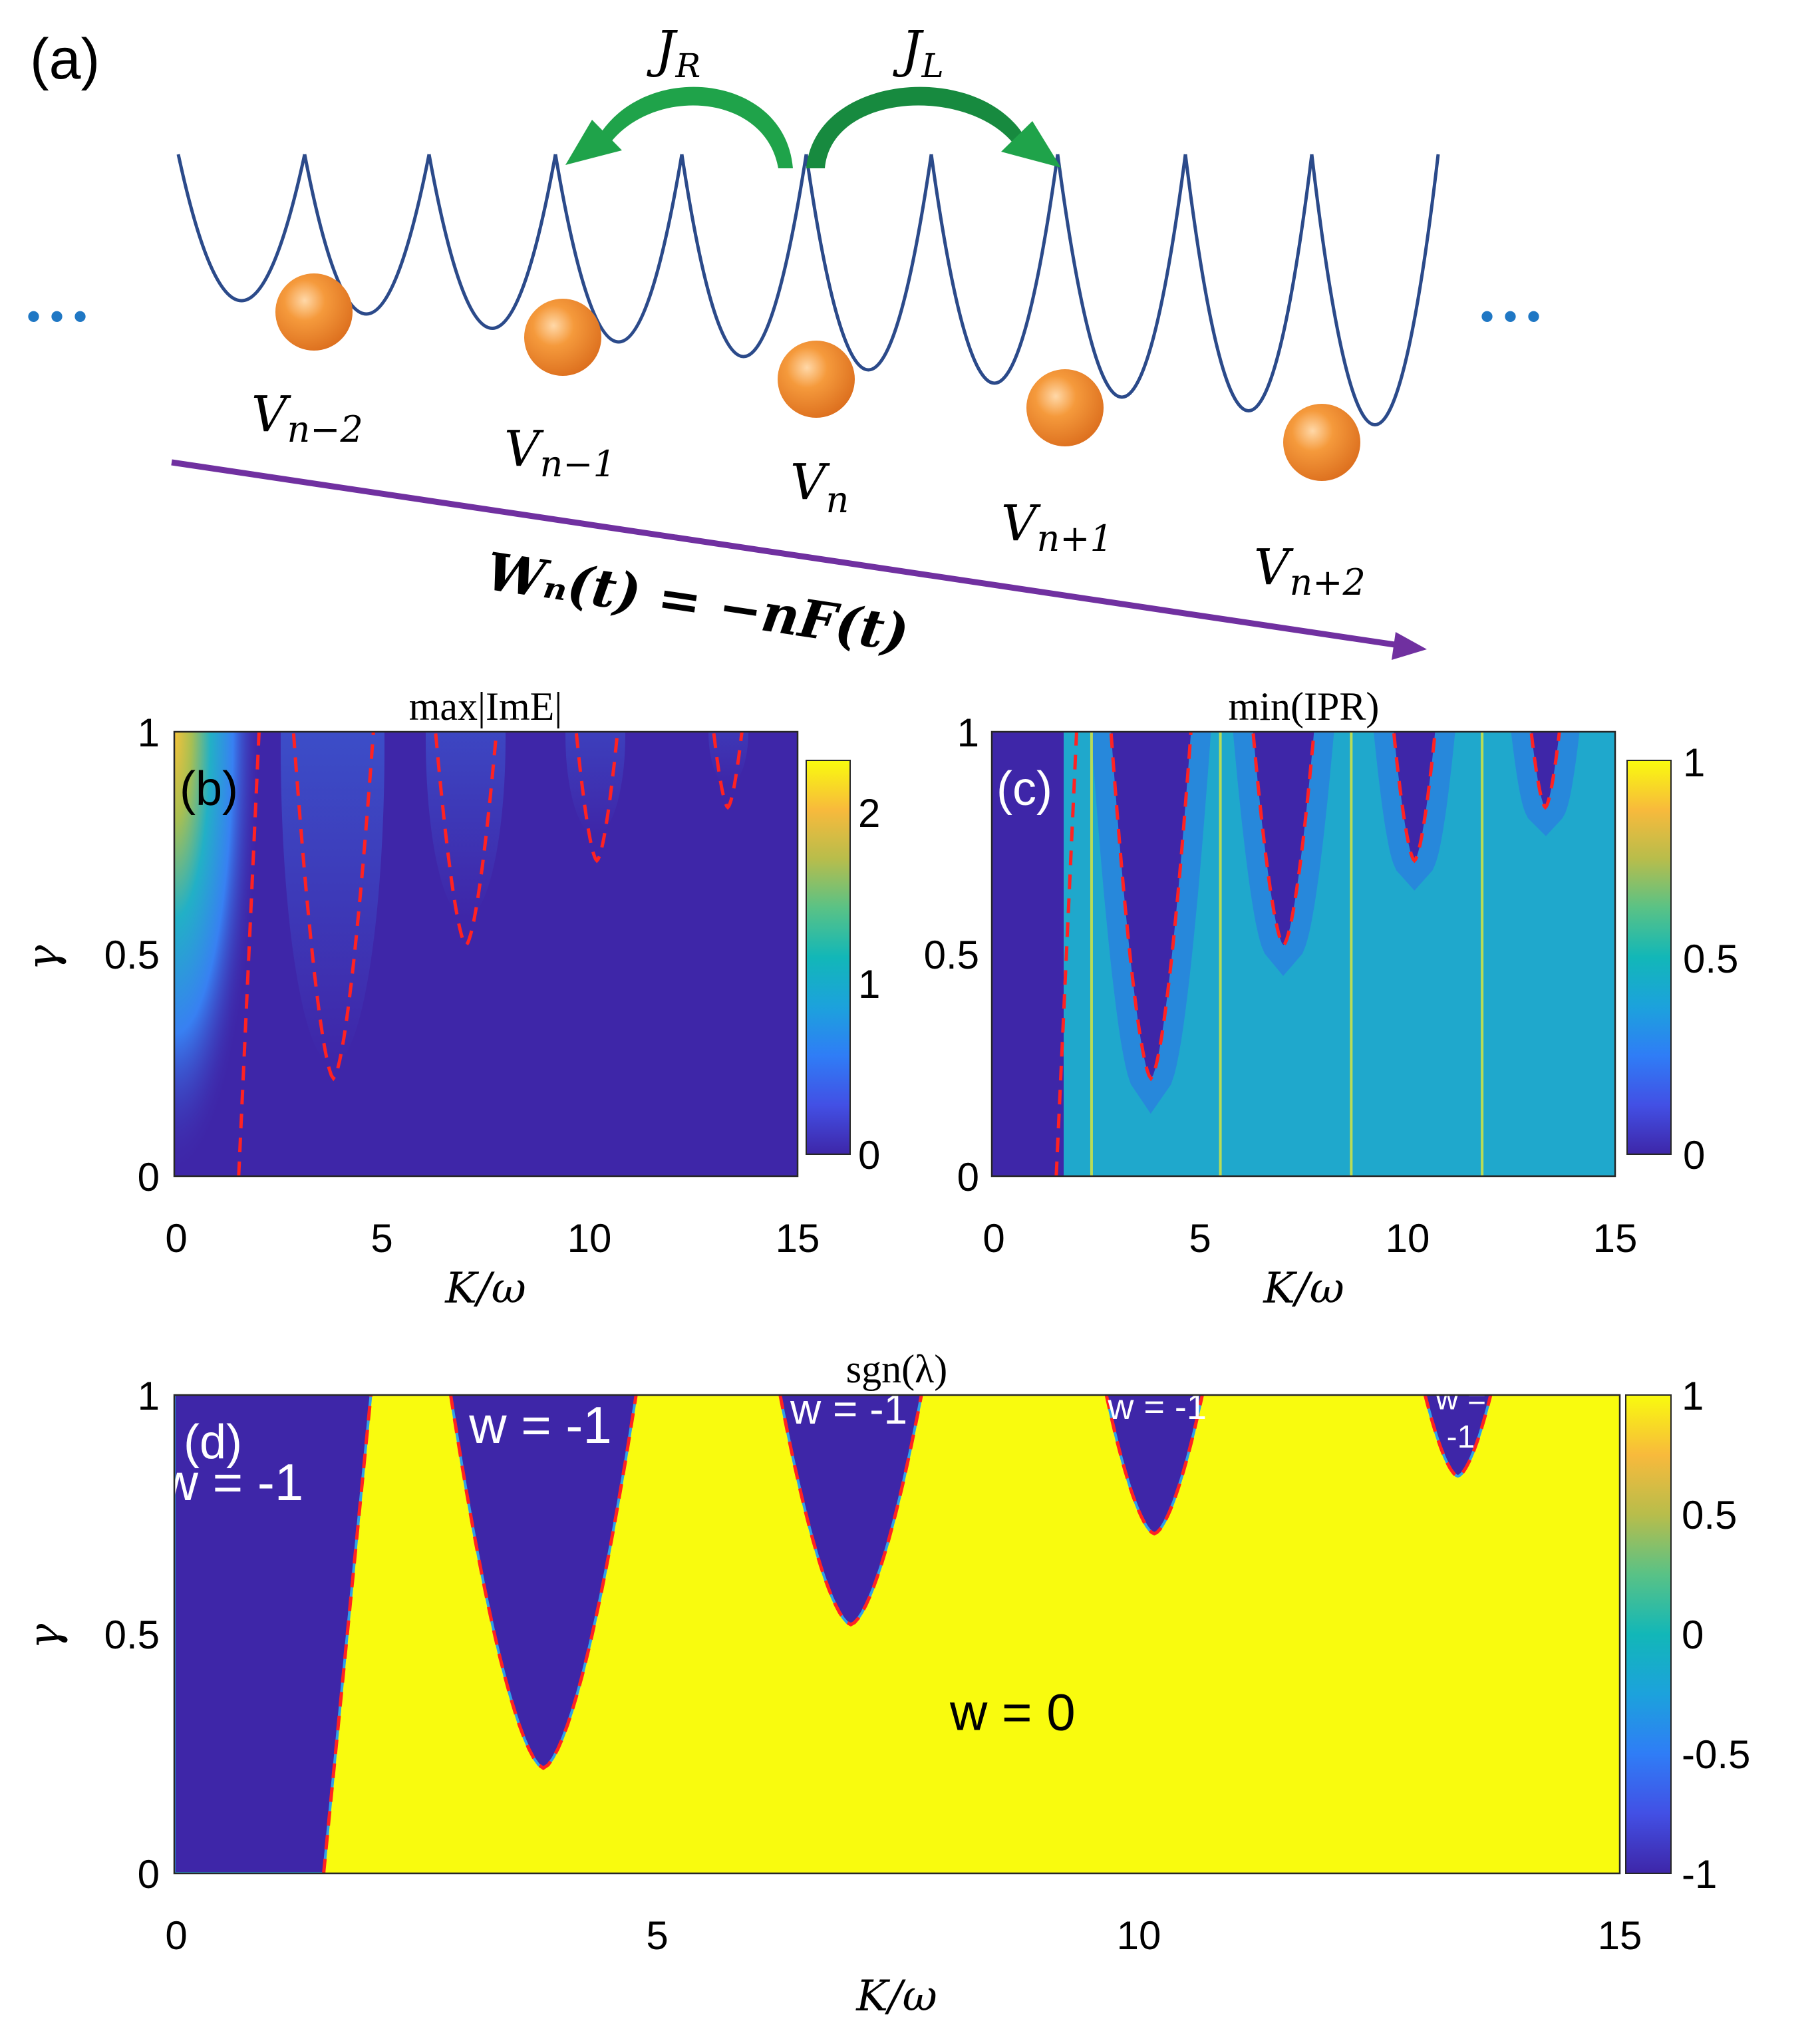 The image size is (1820, 2035). I want to click on colorbar-tick: -0.5, so click(1716, 1754).